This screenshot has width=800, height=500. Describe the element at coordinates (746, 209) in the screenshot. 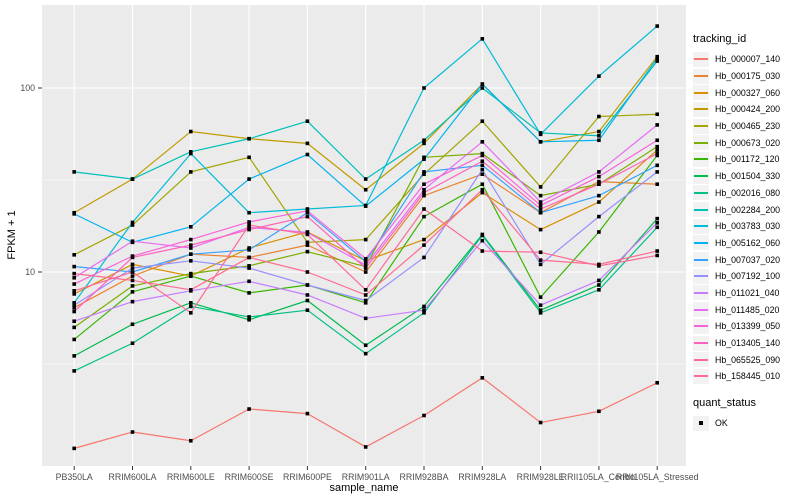

I see `legend-item: Hb_002284_200` at that location.